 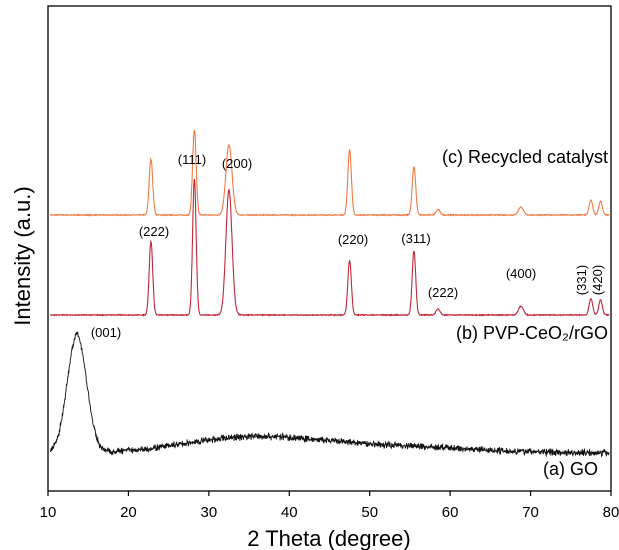 I want to click on x-axis-tick-labels: 10 20 30 40 50 60 70 80, so click(x=329, y=512).